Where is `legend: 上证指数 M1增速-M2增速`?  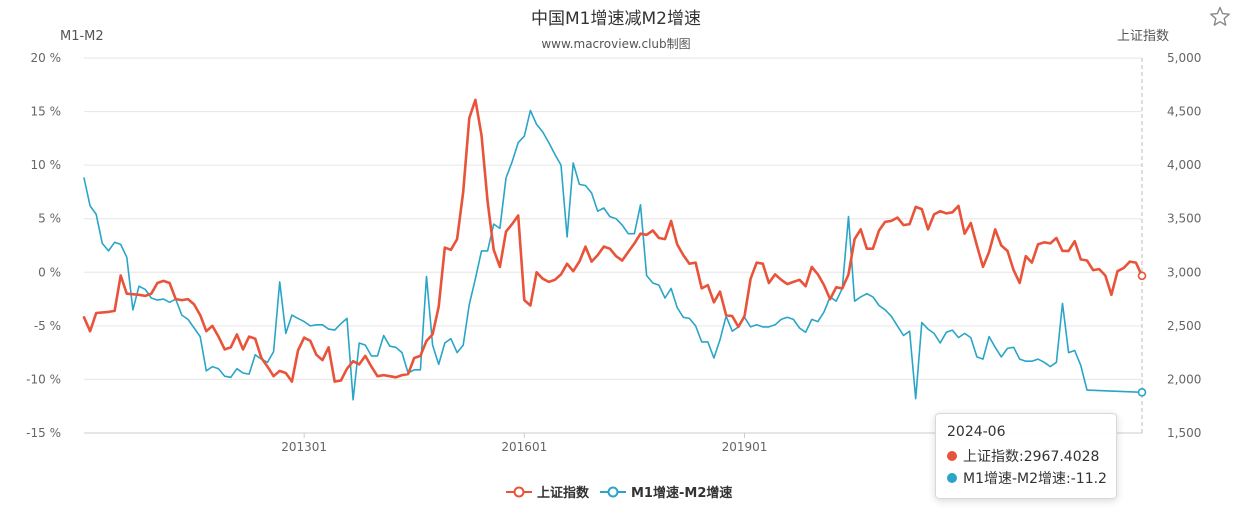 legend: 上证指数 M1增速-M2增速 is located at coordinates (619, 493).